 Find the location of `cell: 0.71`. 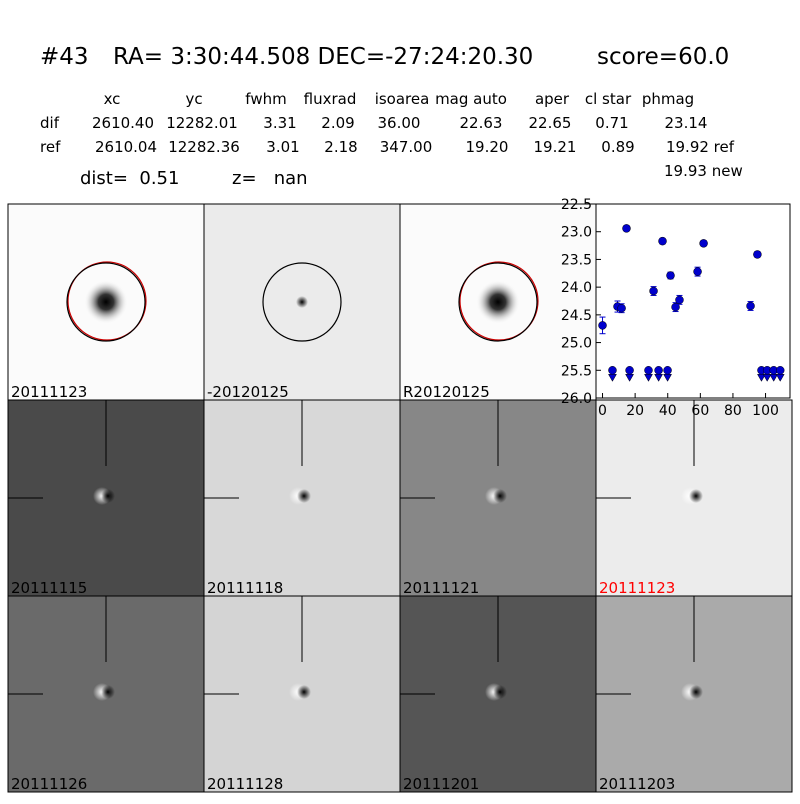

cell: 0.71 is located at coordinates (611, 123).